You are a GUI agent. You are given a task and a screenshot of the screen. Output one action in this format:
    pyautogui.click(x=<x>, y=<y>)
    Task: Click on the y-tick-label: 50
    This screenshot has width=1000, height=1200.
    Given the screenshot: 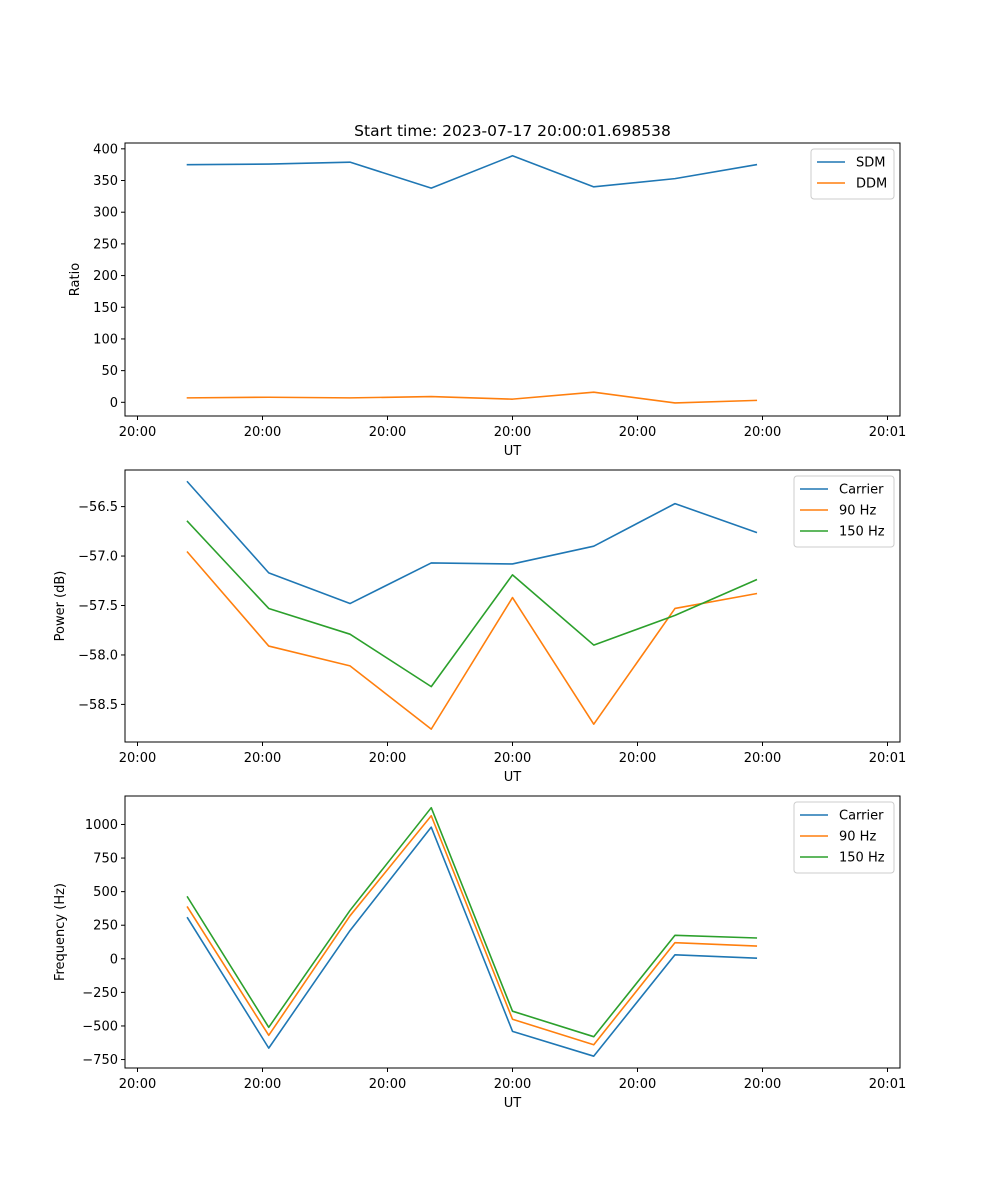 What is the action you would take?
    pyautogui.click(x=109, y=371)
    